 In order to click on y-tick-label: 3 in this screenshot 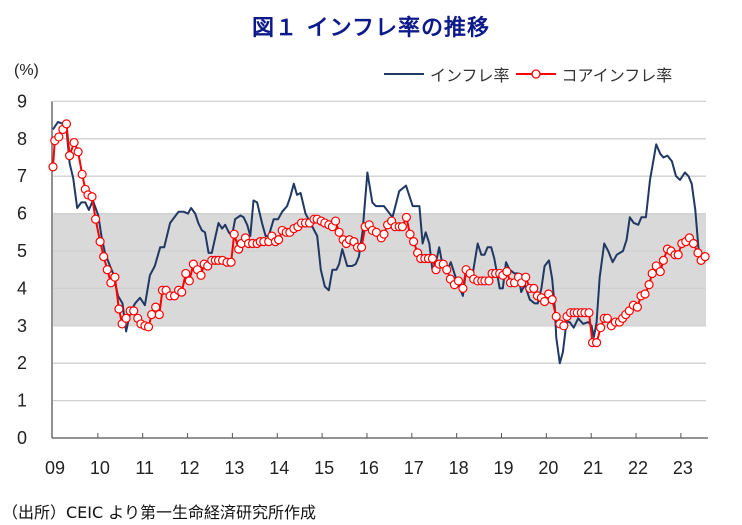, I will do `click(22, 326)`.